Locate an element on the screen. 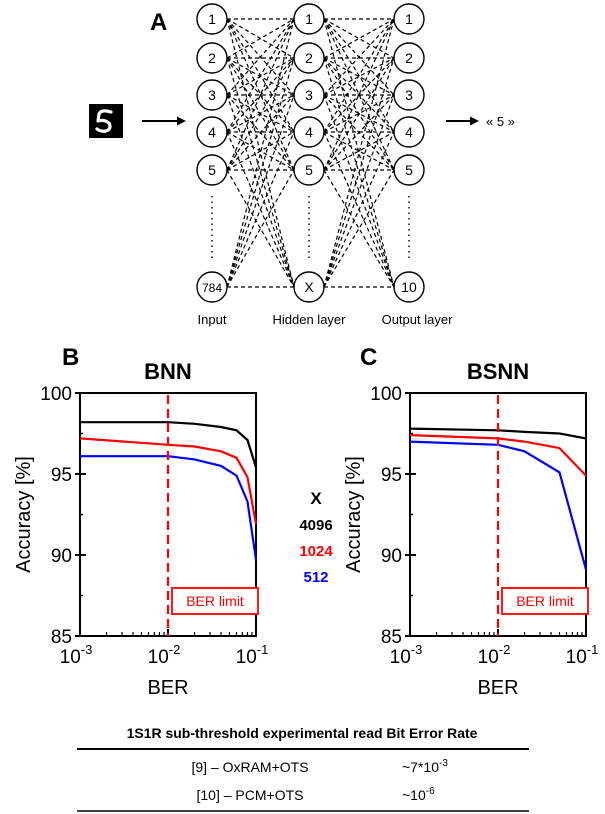 This screenshot has height=814, width=605. hidden-node: X is located at coordinates (309, 287).